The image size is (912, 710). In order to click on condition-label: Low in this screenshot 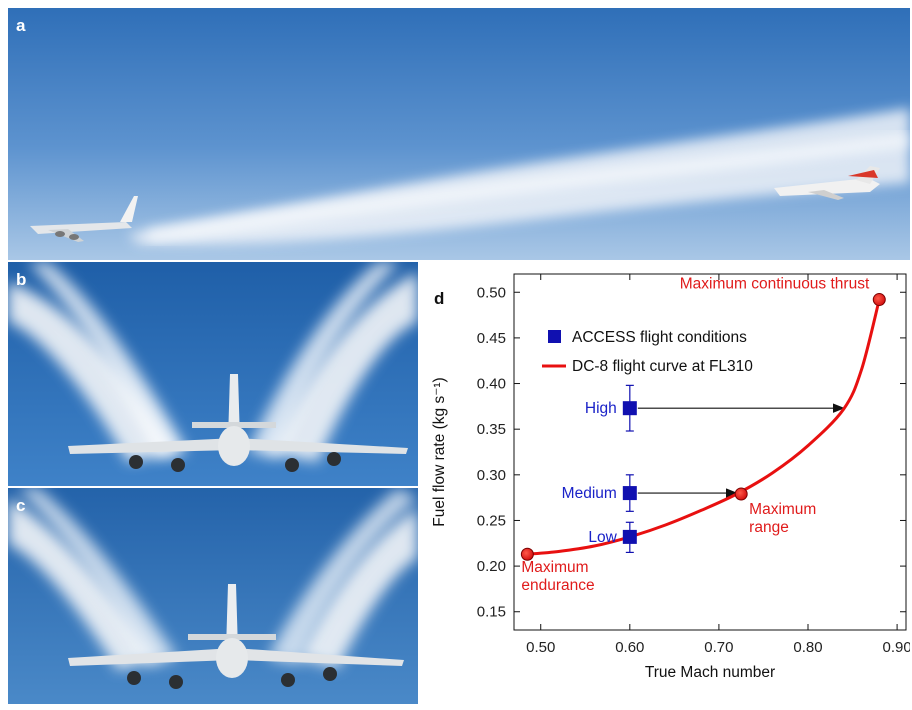, I will do `click(602, 537)`.